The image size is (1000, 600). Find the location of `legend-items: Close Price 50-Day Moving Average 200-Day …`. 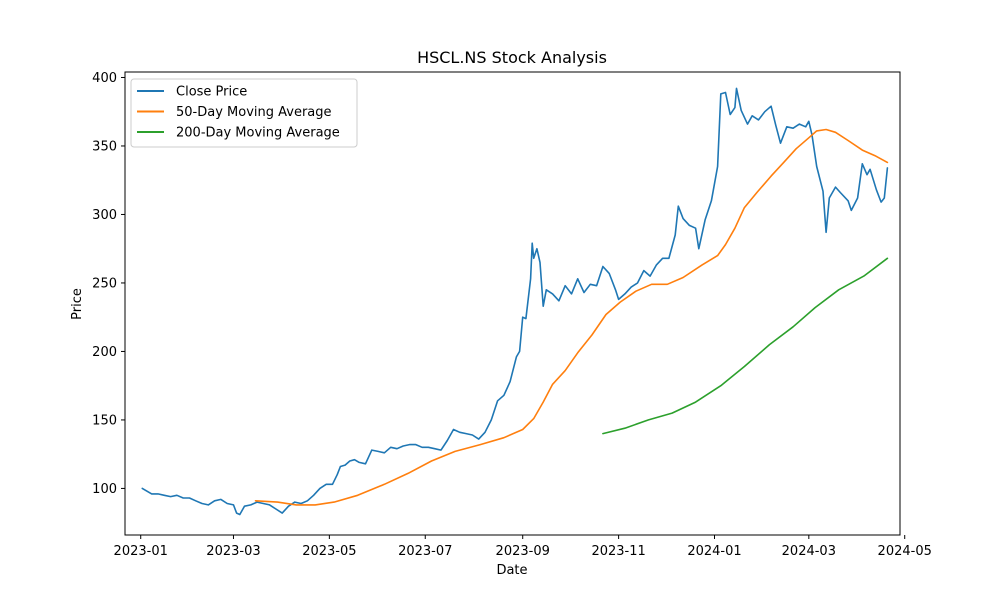

legend-items: Close Price 50-Day Moving Average 200-Day … is located at coordinates (238, 113).